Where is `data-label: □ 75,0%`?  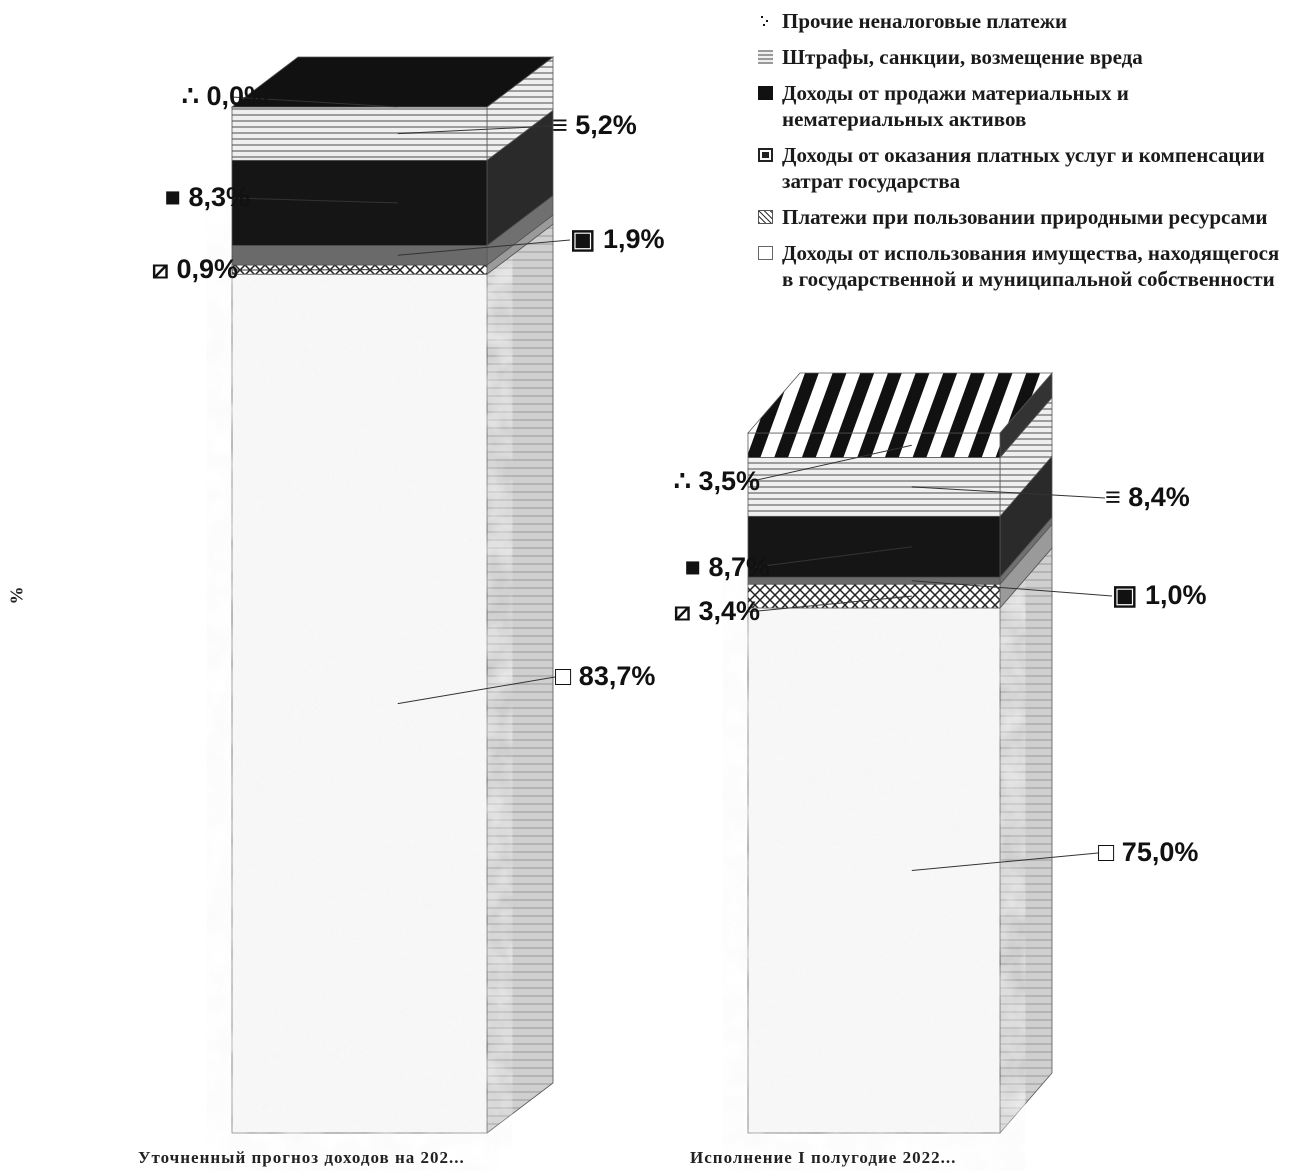 data-label: □ 75,0% is located at coordinates (1148, 852).